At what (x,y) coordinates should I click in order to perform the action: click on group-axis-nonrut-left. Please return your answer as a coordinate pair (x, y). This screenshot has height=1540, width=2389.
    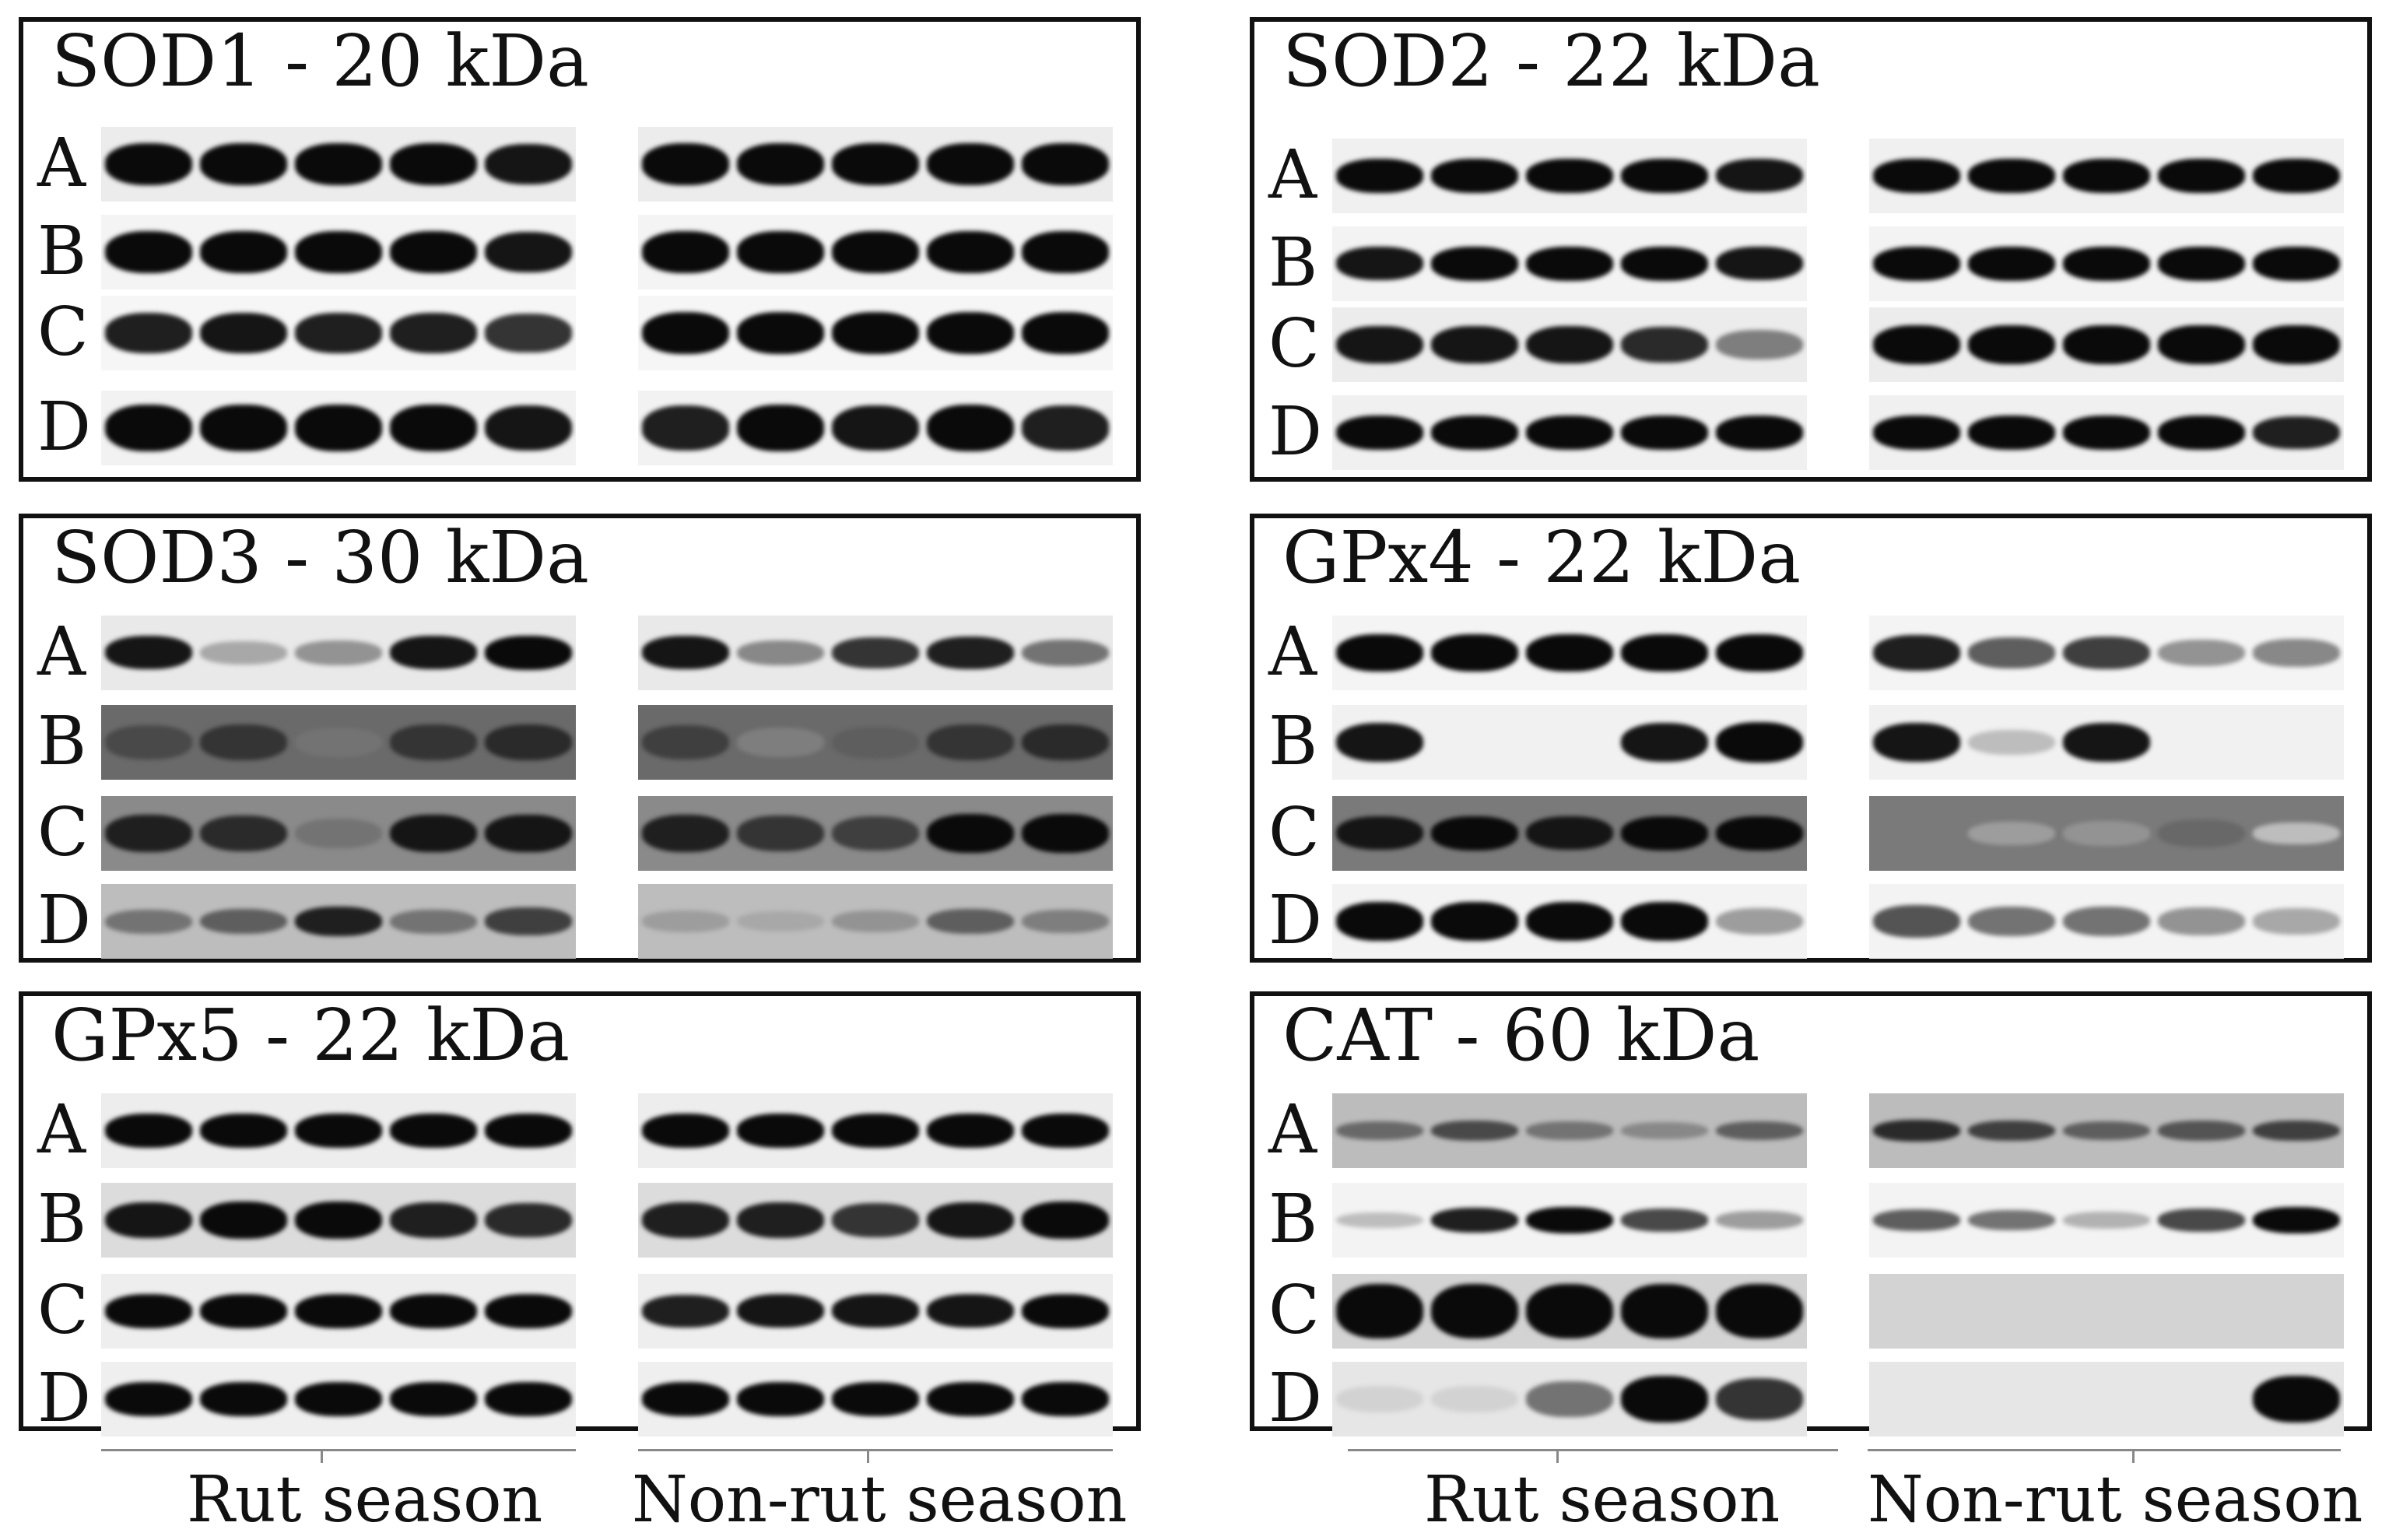
    Looking at the image, I should click on (875, 1450).